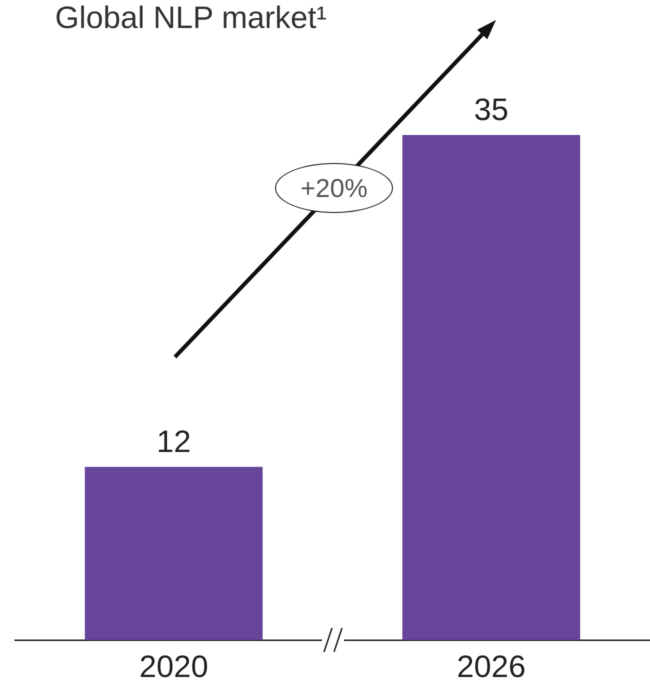  Describe the element at coordinates (173, 441) in the screenshot. I see `data-label: 12` at that location.